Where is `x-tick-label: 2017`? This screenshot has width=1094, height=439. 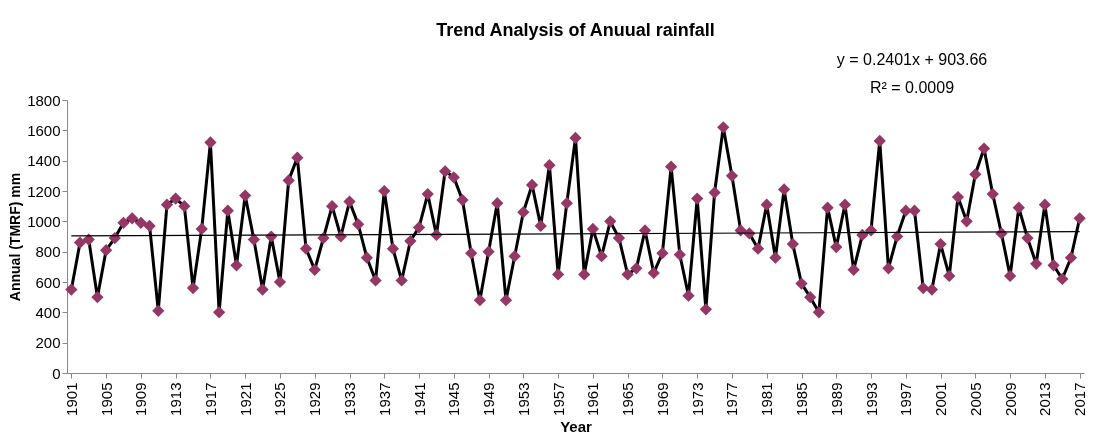 x-tick-label: 2017 is located at coordinates (1080, 399).